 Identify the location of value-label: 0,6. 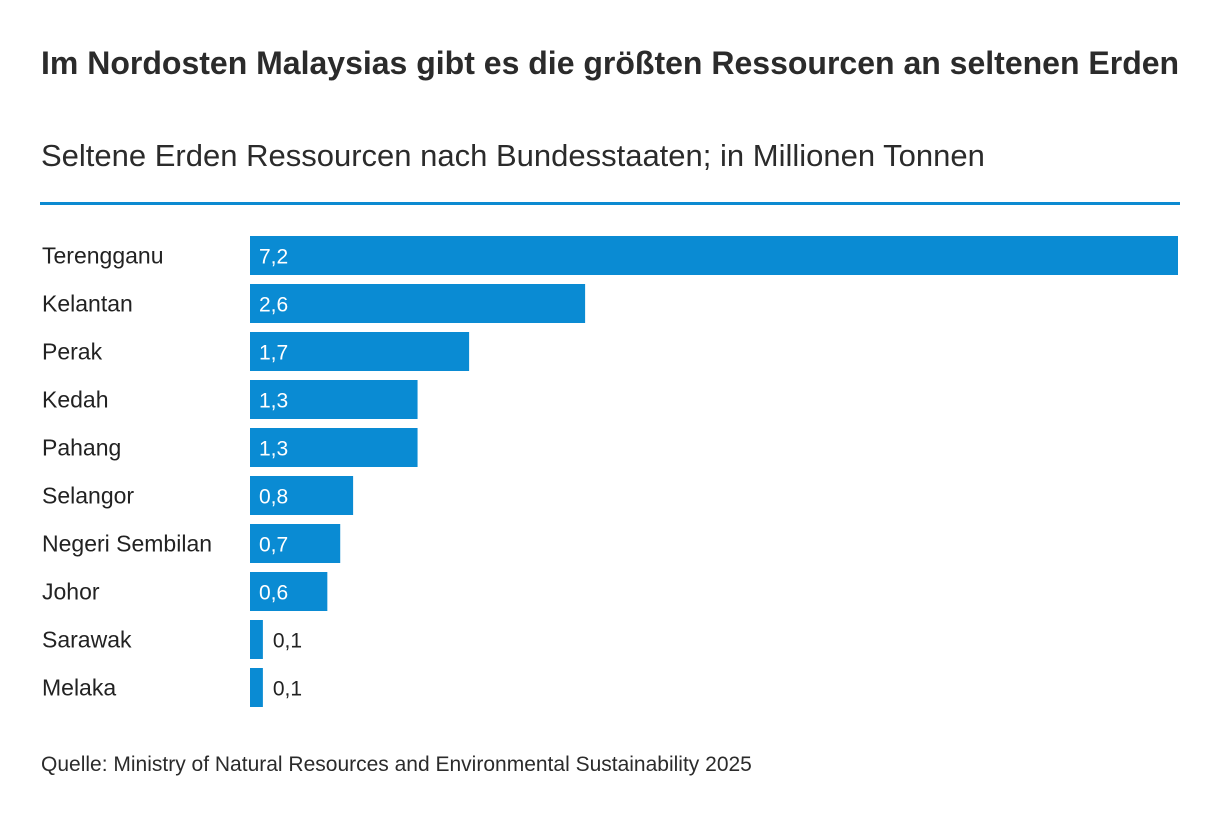
(273, 593).